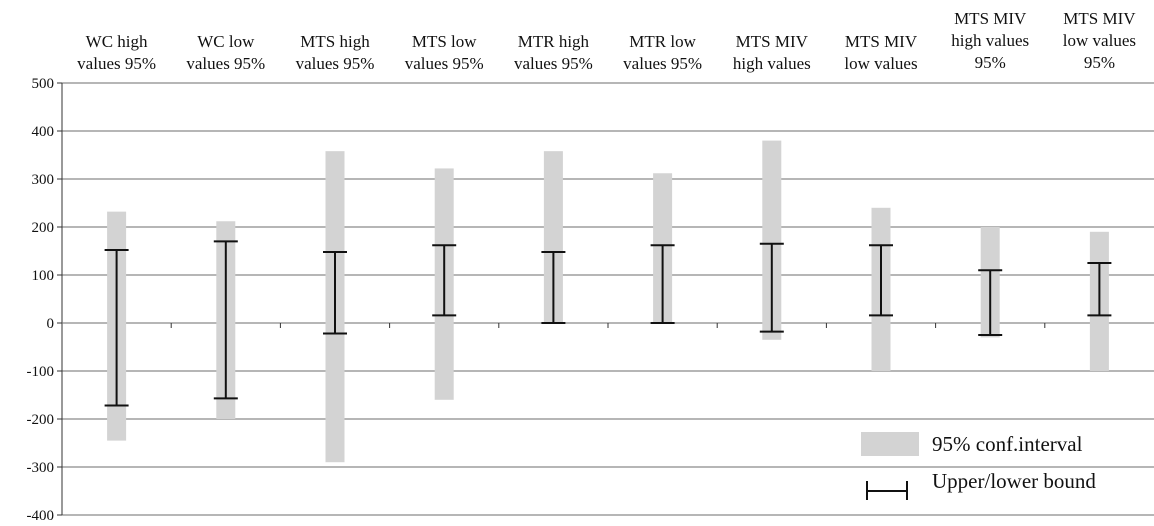 This screenshot has height=526, width=1154. What do you see at coordinates (887, 490) in the screenshot?
I see `legend-bound-swatch` at bounding box center [887, 490].